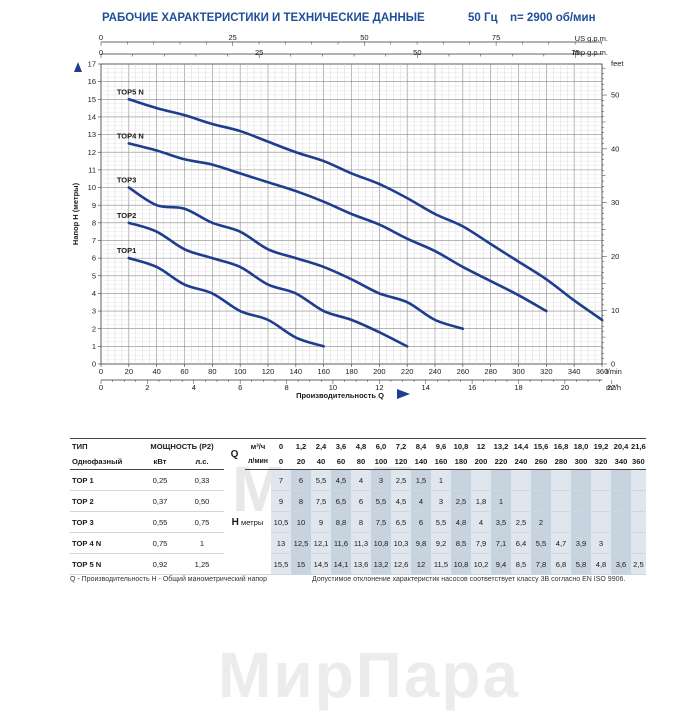  I want to click on head-value: 6,4, so click(521, 543).